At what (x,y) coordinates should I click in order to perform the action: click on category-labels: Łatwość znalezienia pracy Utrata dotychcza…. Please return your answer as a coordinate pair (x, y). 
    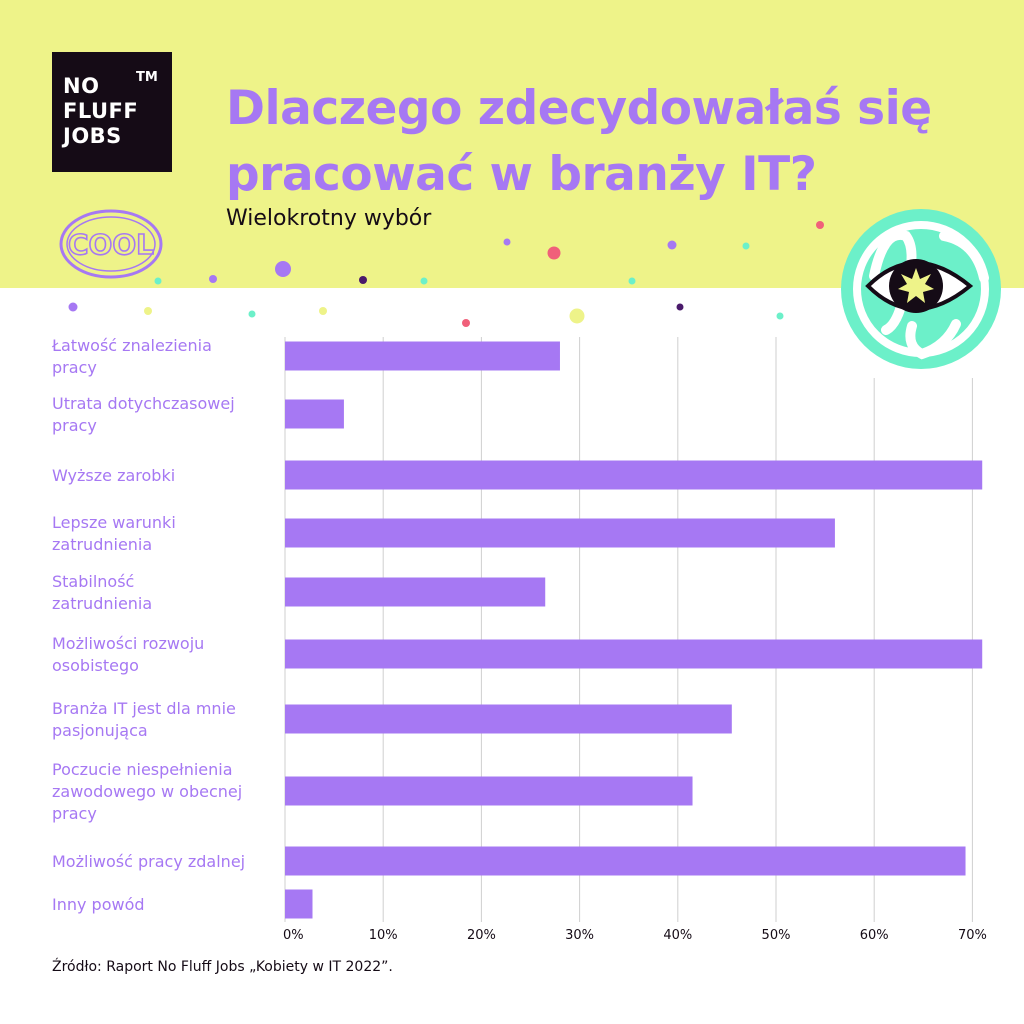
    Looking at the image, I should click on (148, 625).